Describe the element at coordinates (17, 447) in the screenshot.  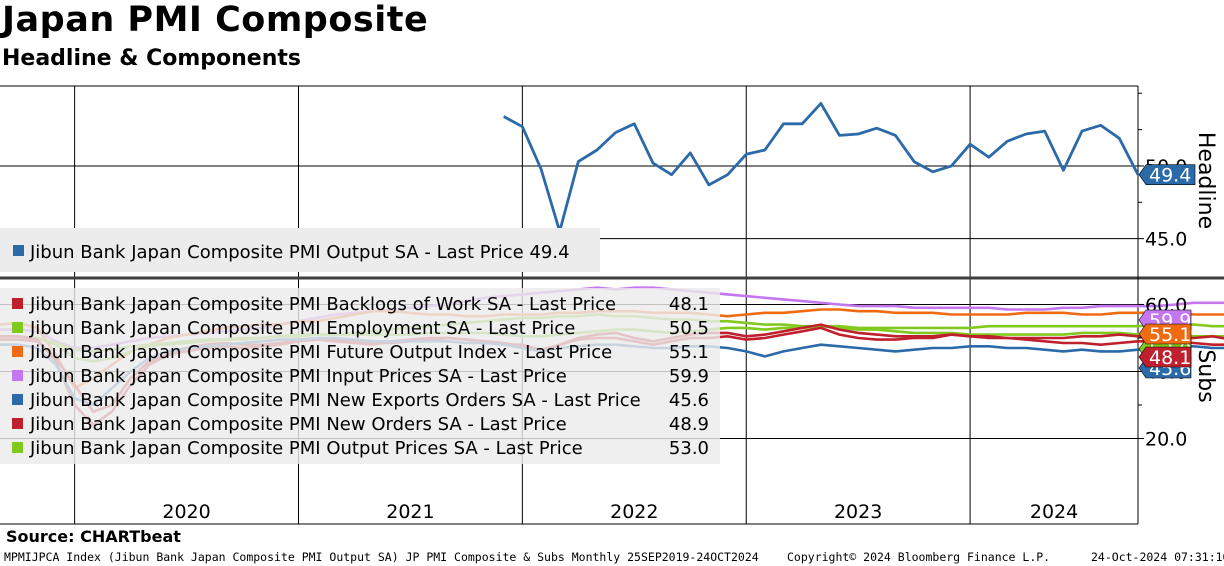
I see `legend-swatch-output-prices-sa` at that location.